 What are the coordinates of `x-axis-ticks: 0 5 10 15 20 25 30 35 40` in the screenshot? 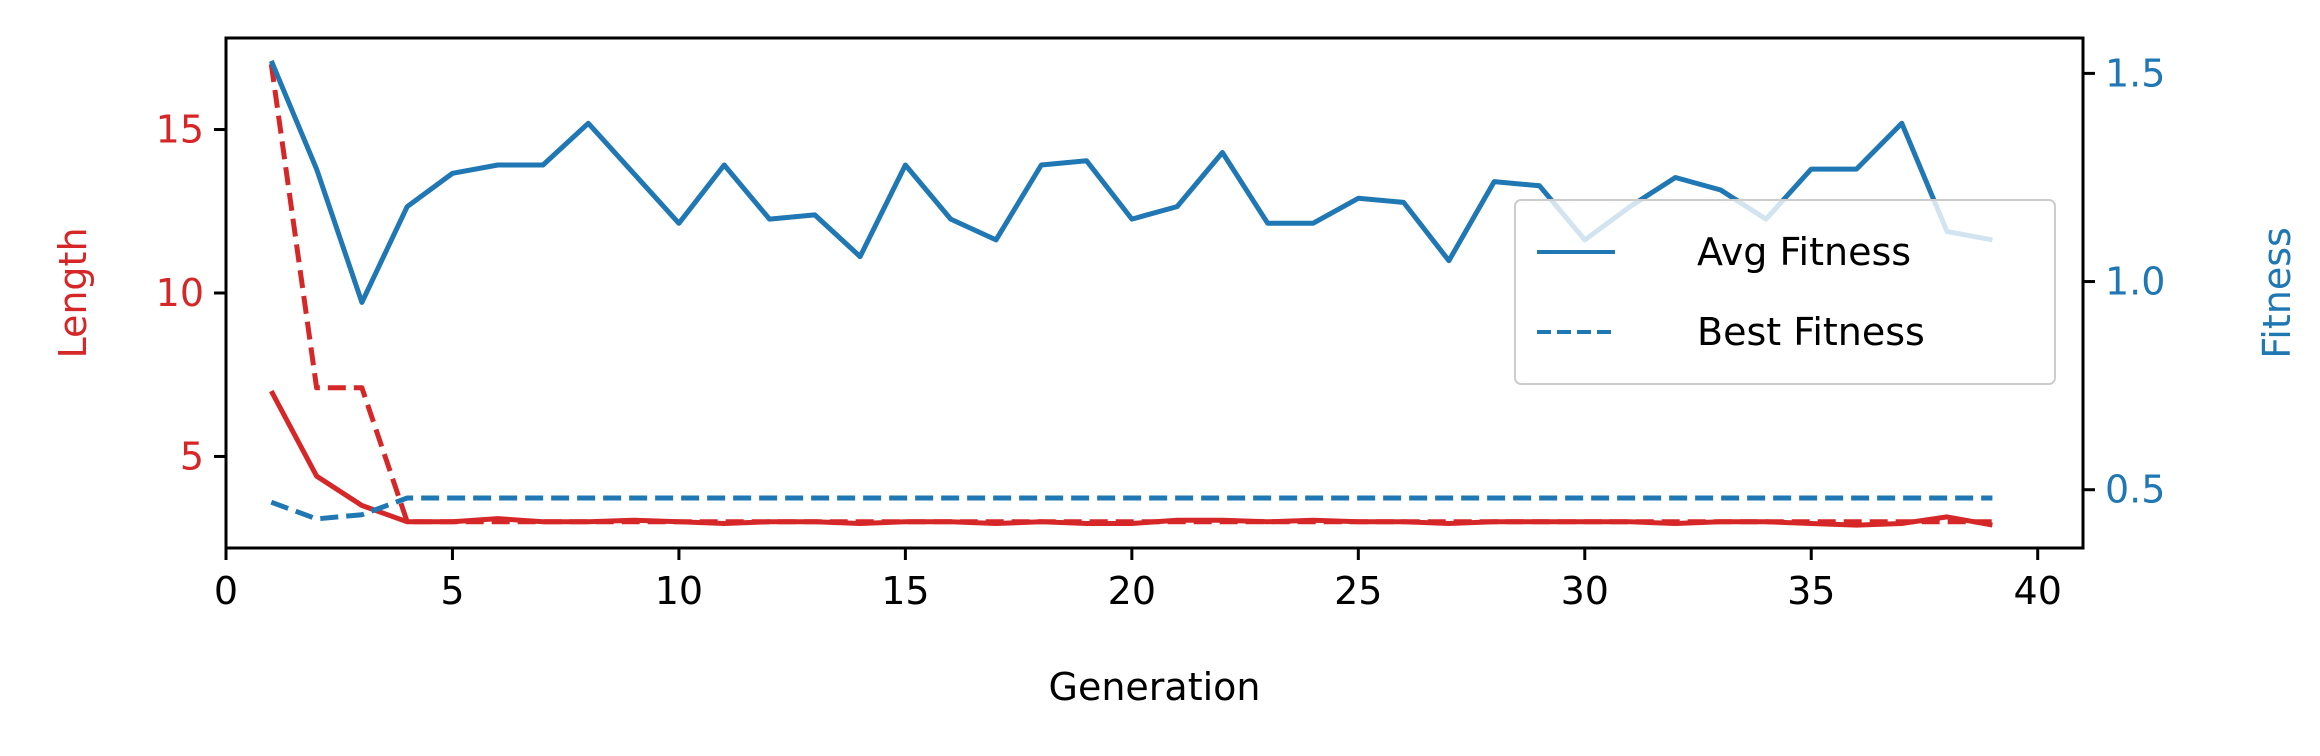 It's located at (1138, 580).